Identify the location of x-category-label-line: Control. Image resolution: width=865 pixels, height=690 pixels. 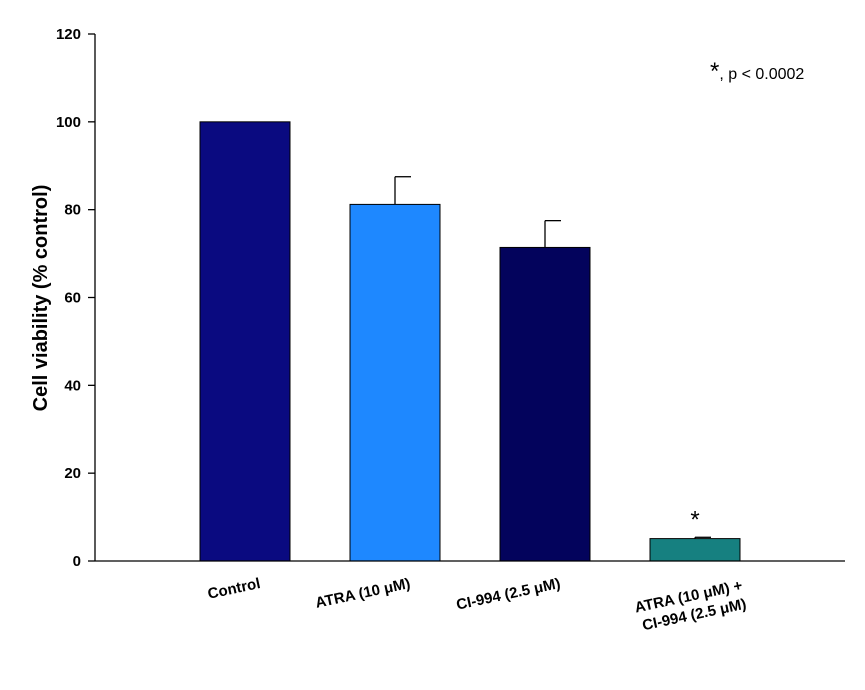
(234, 589).